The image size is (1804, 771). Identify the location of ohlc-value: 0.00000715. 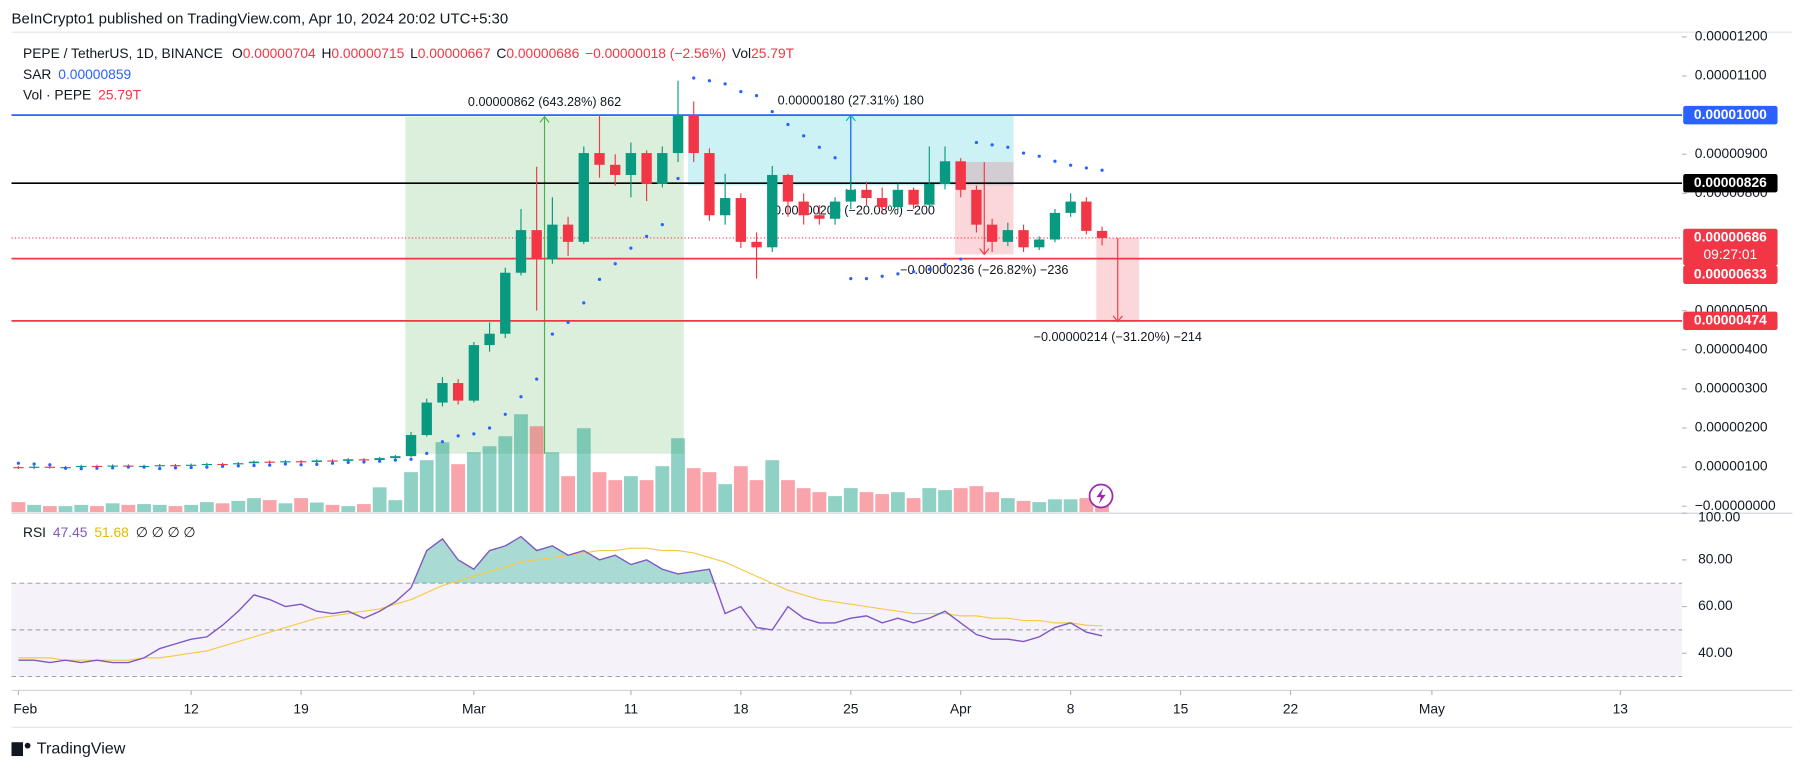
(367, 53).